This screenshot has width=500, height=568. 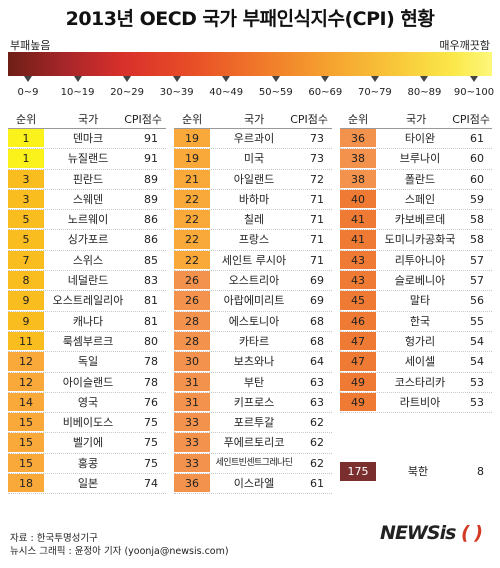 What do you see at coordinates (317, 179) in the screenshot?
I see `score-cell: 72` at bounding box center [317, 179].